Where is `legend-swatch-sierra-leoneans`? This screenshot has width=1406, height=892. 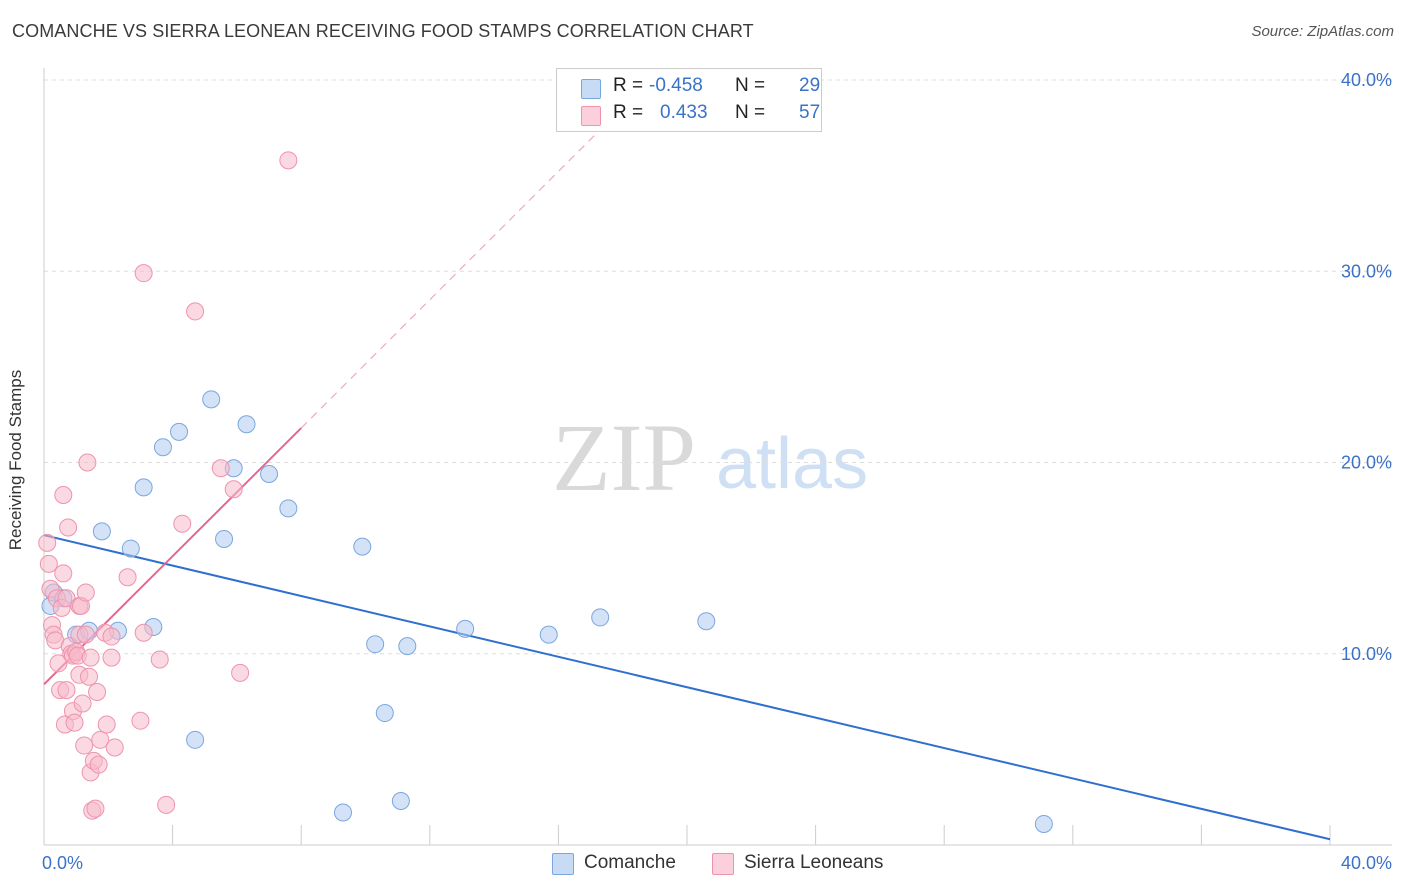
legend-swatch-sierra-leoneans is located at coordinates (591, 116).